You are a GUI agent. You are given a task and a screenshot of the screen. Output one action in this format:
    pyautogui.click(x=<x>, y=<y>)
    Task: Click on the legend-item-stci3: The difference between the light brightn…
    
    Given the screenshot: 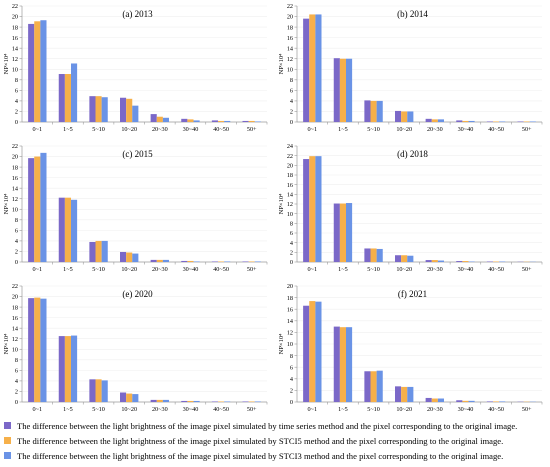 What is the action you would take?
    pyautogui.click(x=276, y=455)
    